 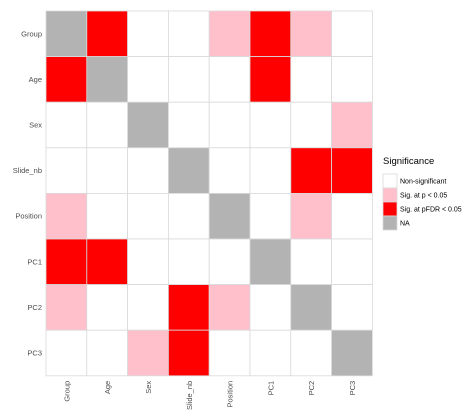 What do you see at coordinates (311, 307) in the screenshot?
I see `heatmap-cell-pc2-pc2` at bounding box center [311, 307].